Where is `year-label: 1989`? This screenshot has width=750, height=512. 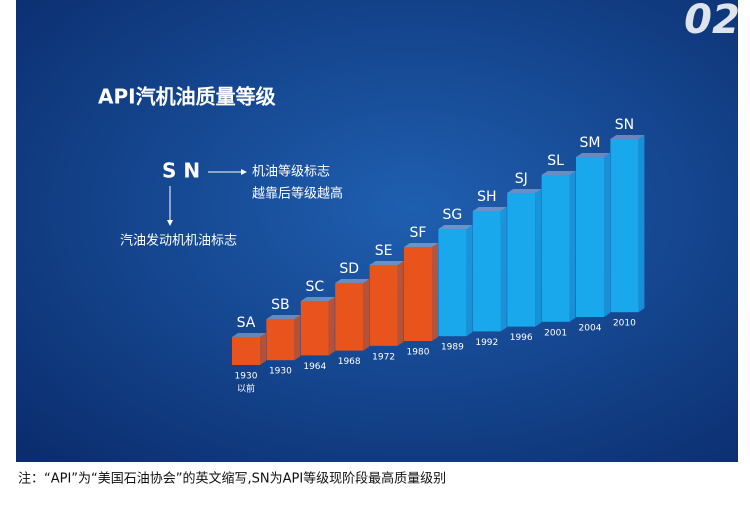
year-label: 1989 is located at coordinates (452, 348).